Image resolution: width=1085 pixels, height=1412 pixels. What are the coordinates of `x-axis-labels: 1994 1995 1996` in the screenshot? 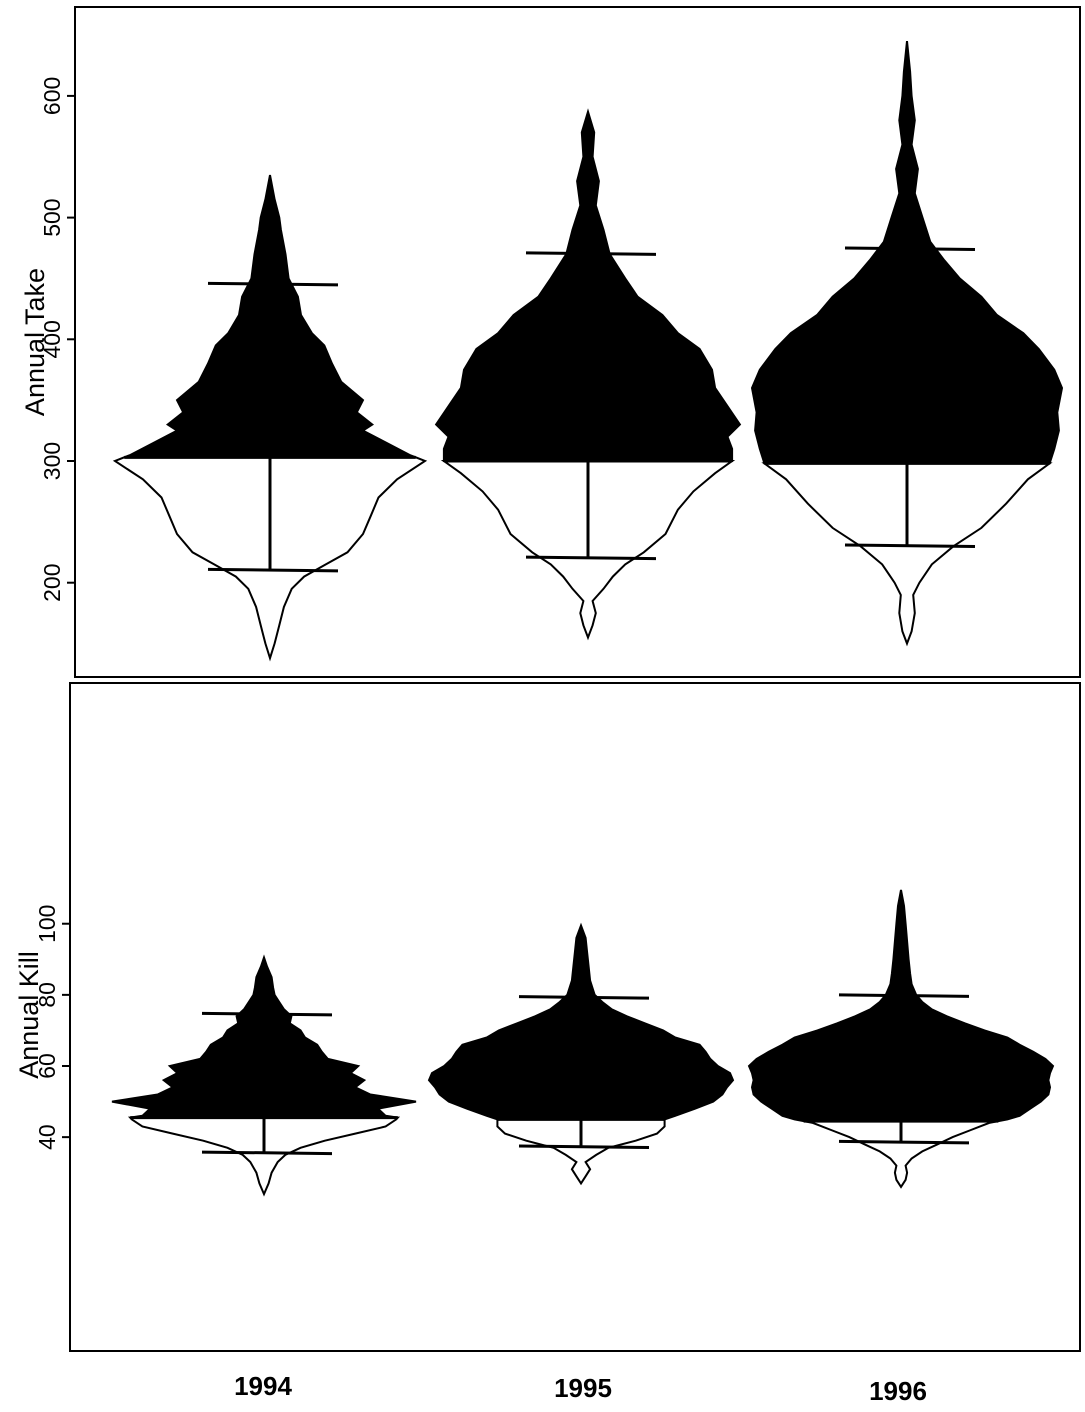 It's located at (580, 1388).